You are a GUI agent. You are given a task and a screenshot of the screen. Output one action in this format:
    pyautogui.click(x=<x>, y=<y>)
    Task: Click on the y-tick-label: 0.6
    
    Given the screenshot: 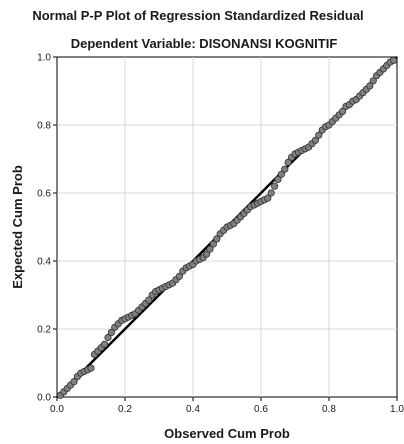 What is the action you would take?
    pyautogui.click(x=44, y=194)
    